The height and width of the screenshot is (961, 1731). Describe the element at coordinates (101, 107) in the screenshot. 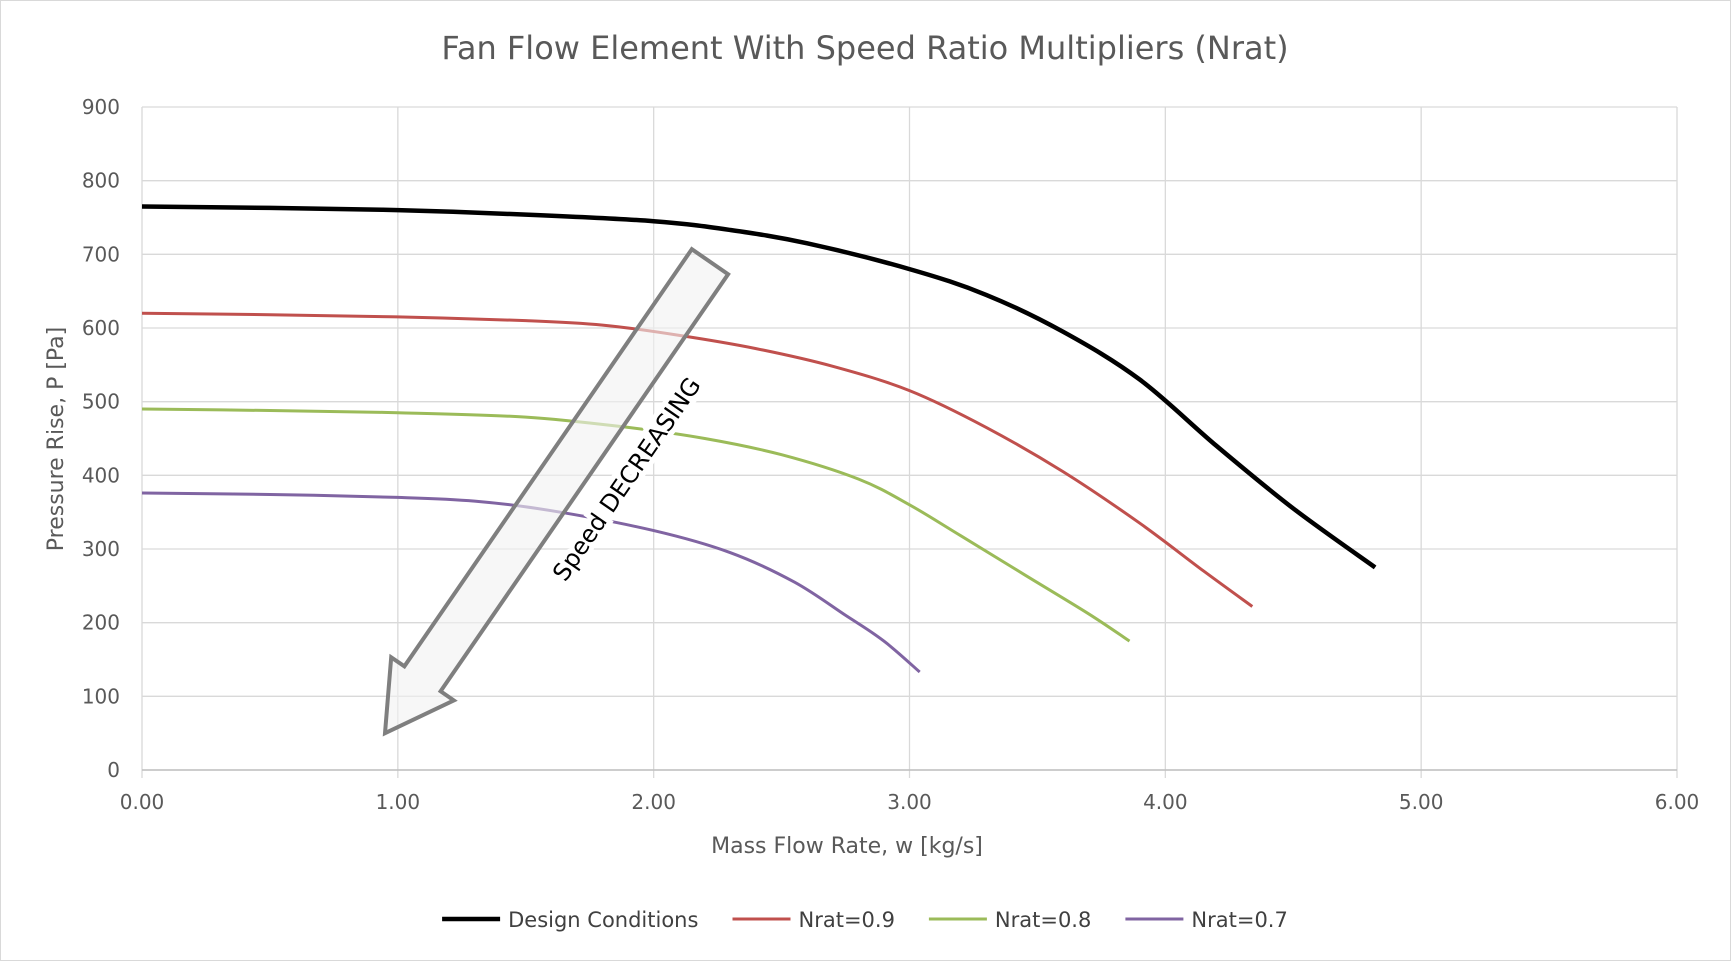

I see `y-tick-label: 900` at that location.